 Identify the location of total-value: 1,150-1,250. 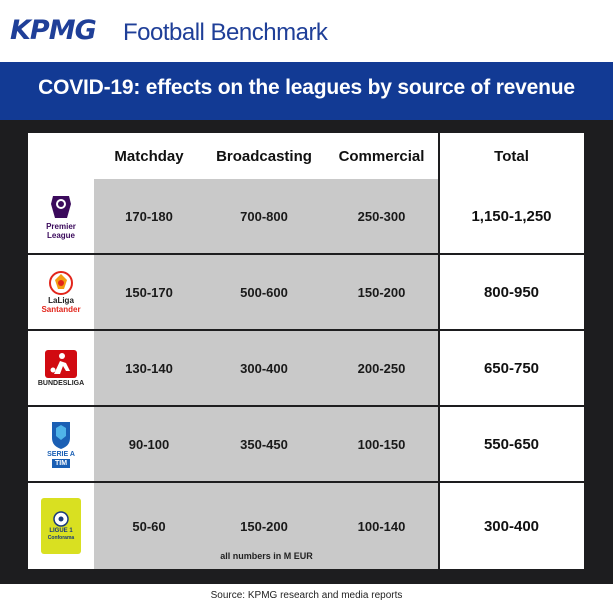
(511, 216).